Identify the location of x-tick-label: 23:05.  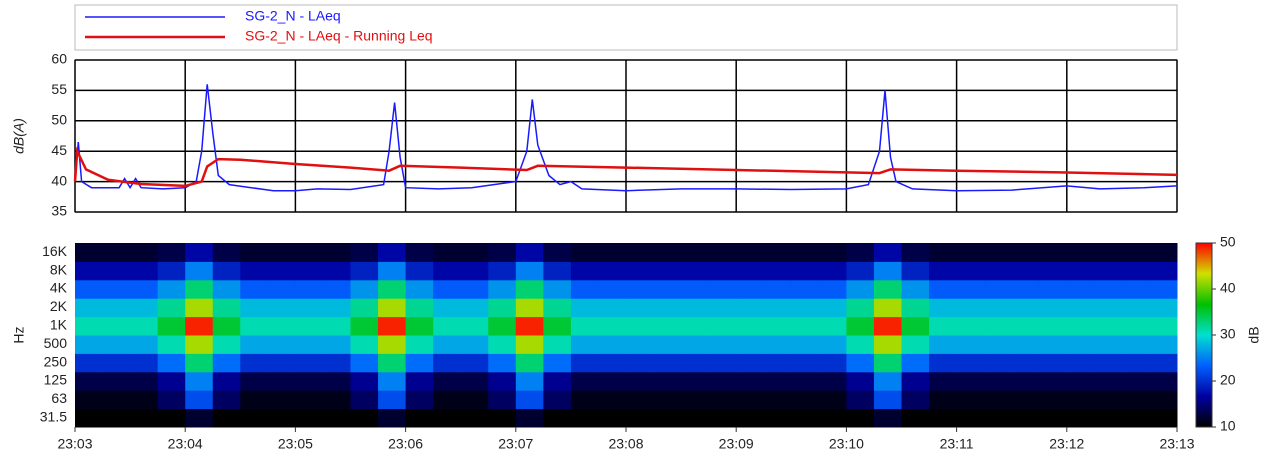
(295, 444).